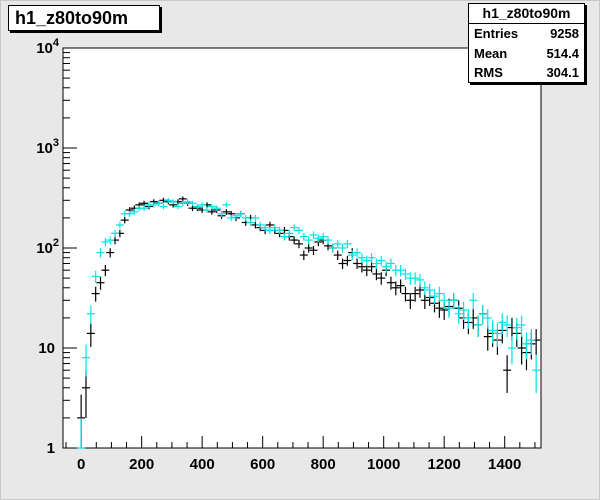  What do you see at coordinates (84, 18) in the screenshot?
I see `histogram-title: h1_z80to90m` at bounding box center [84, 18].